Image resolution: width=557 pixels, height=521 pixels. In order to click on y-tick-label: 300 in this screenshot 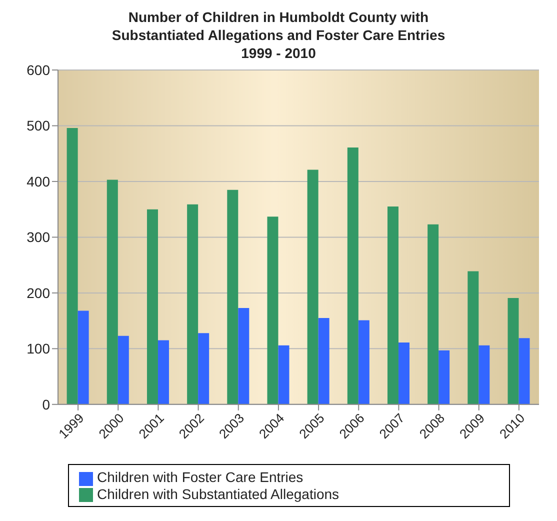, I will do `click(38, 237)`.